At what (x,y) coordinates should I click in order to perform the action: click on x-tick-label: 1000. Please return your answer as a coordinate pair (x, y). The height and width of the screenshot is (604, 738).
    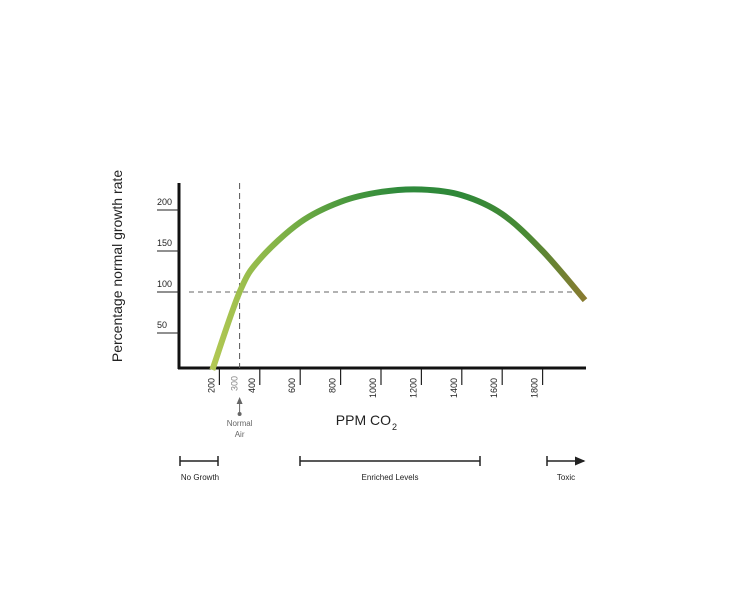
    Looking at the image, I should click on (373, 388).